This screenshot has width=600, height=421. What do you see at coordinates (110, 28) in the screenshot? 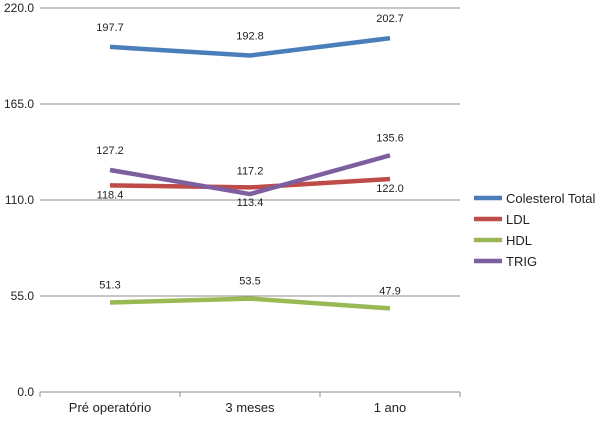
I see `data-label: 197.7` at bounding box center [110, 28].